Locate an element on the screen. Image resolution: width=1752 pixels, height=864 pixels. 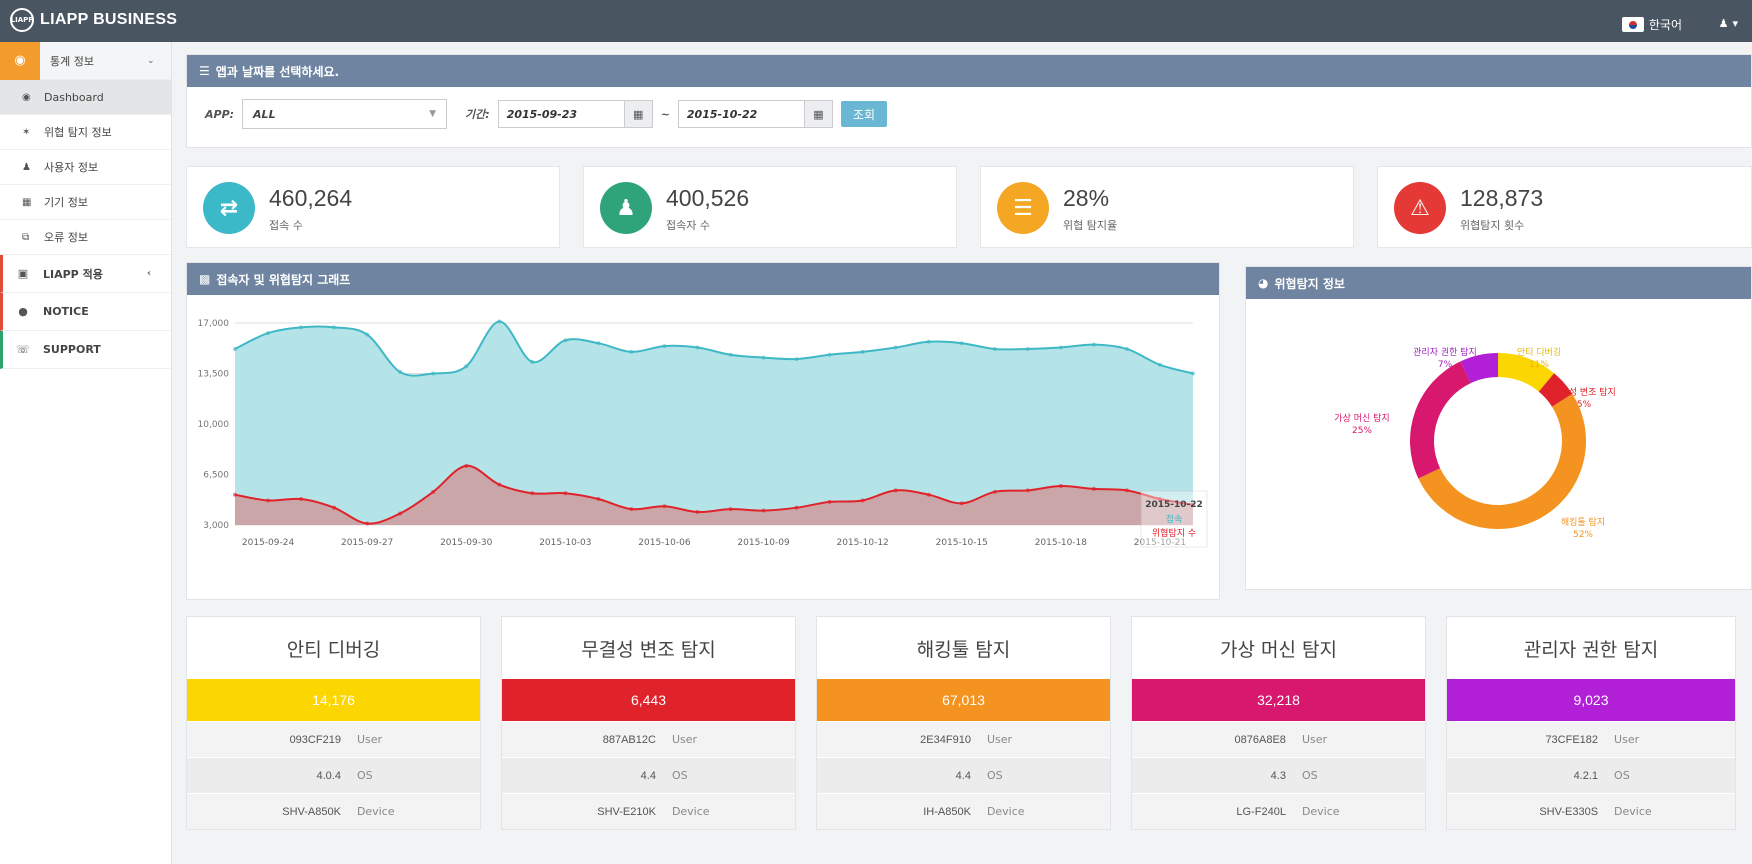
date-to-field: 2015-10-22 ▦ is located at coordinates (755, 114).